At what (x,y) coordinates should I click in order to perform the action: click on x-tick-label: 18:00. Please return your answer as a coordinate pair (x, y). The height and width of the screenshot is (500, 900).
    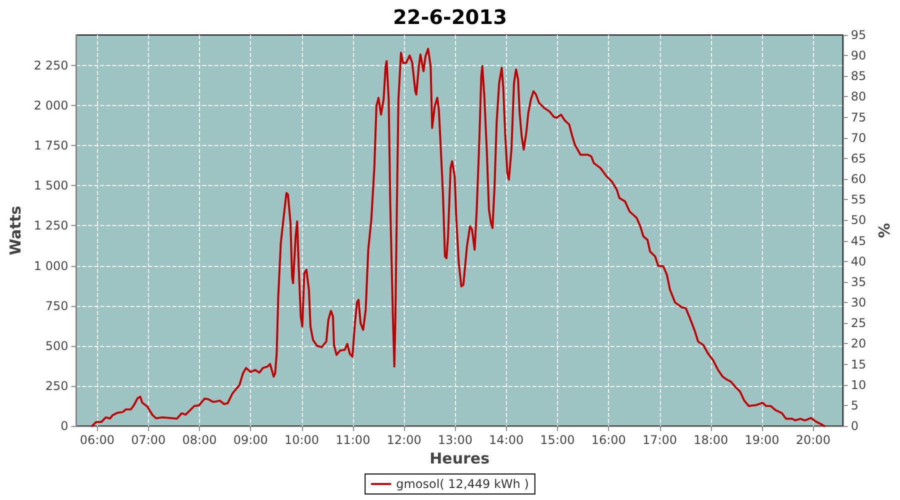
    Looking at the image, I should click on (711, 440).